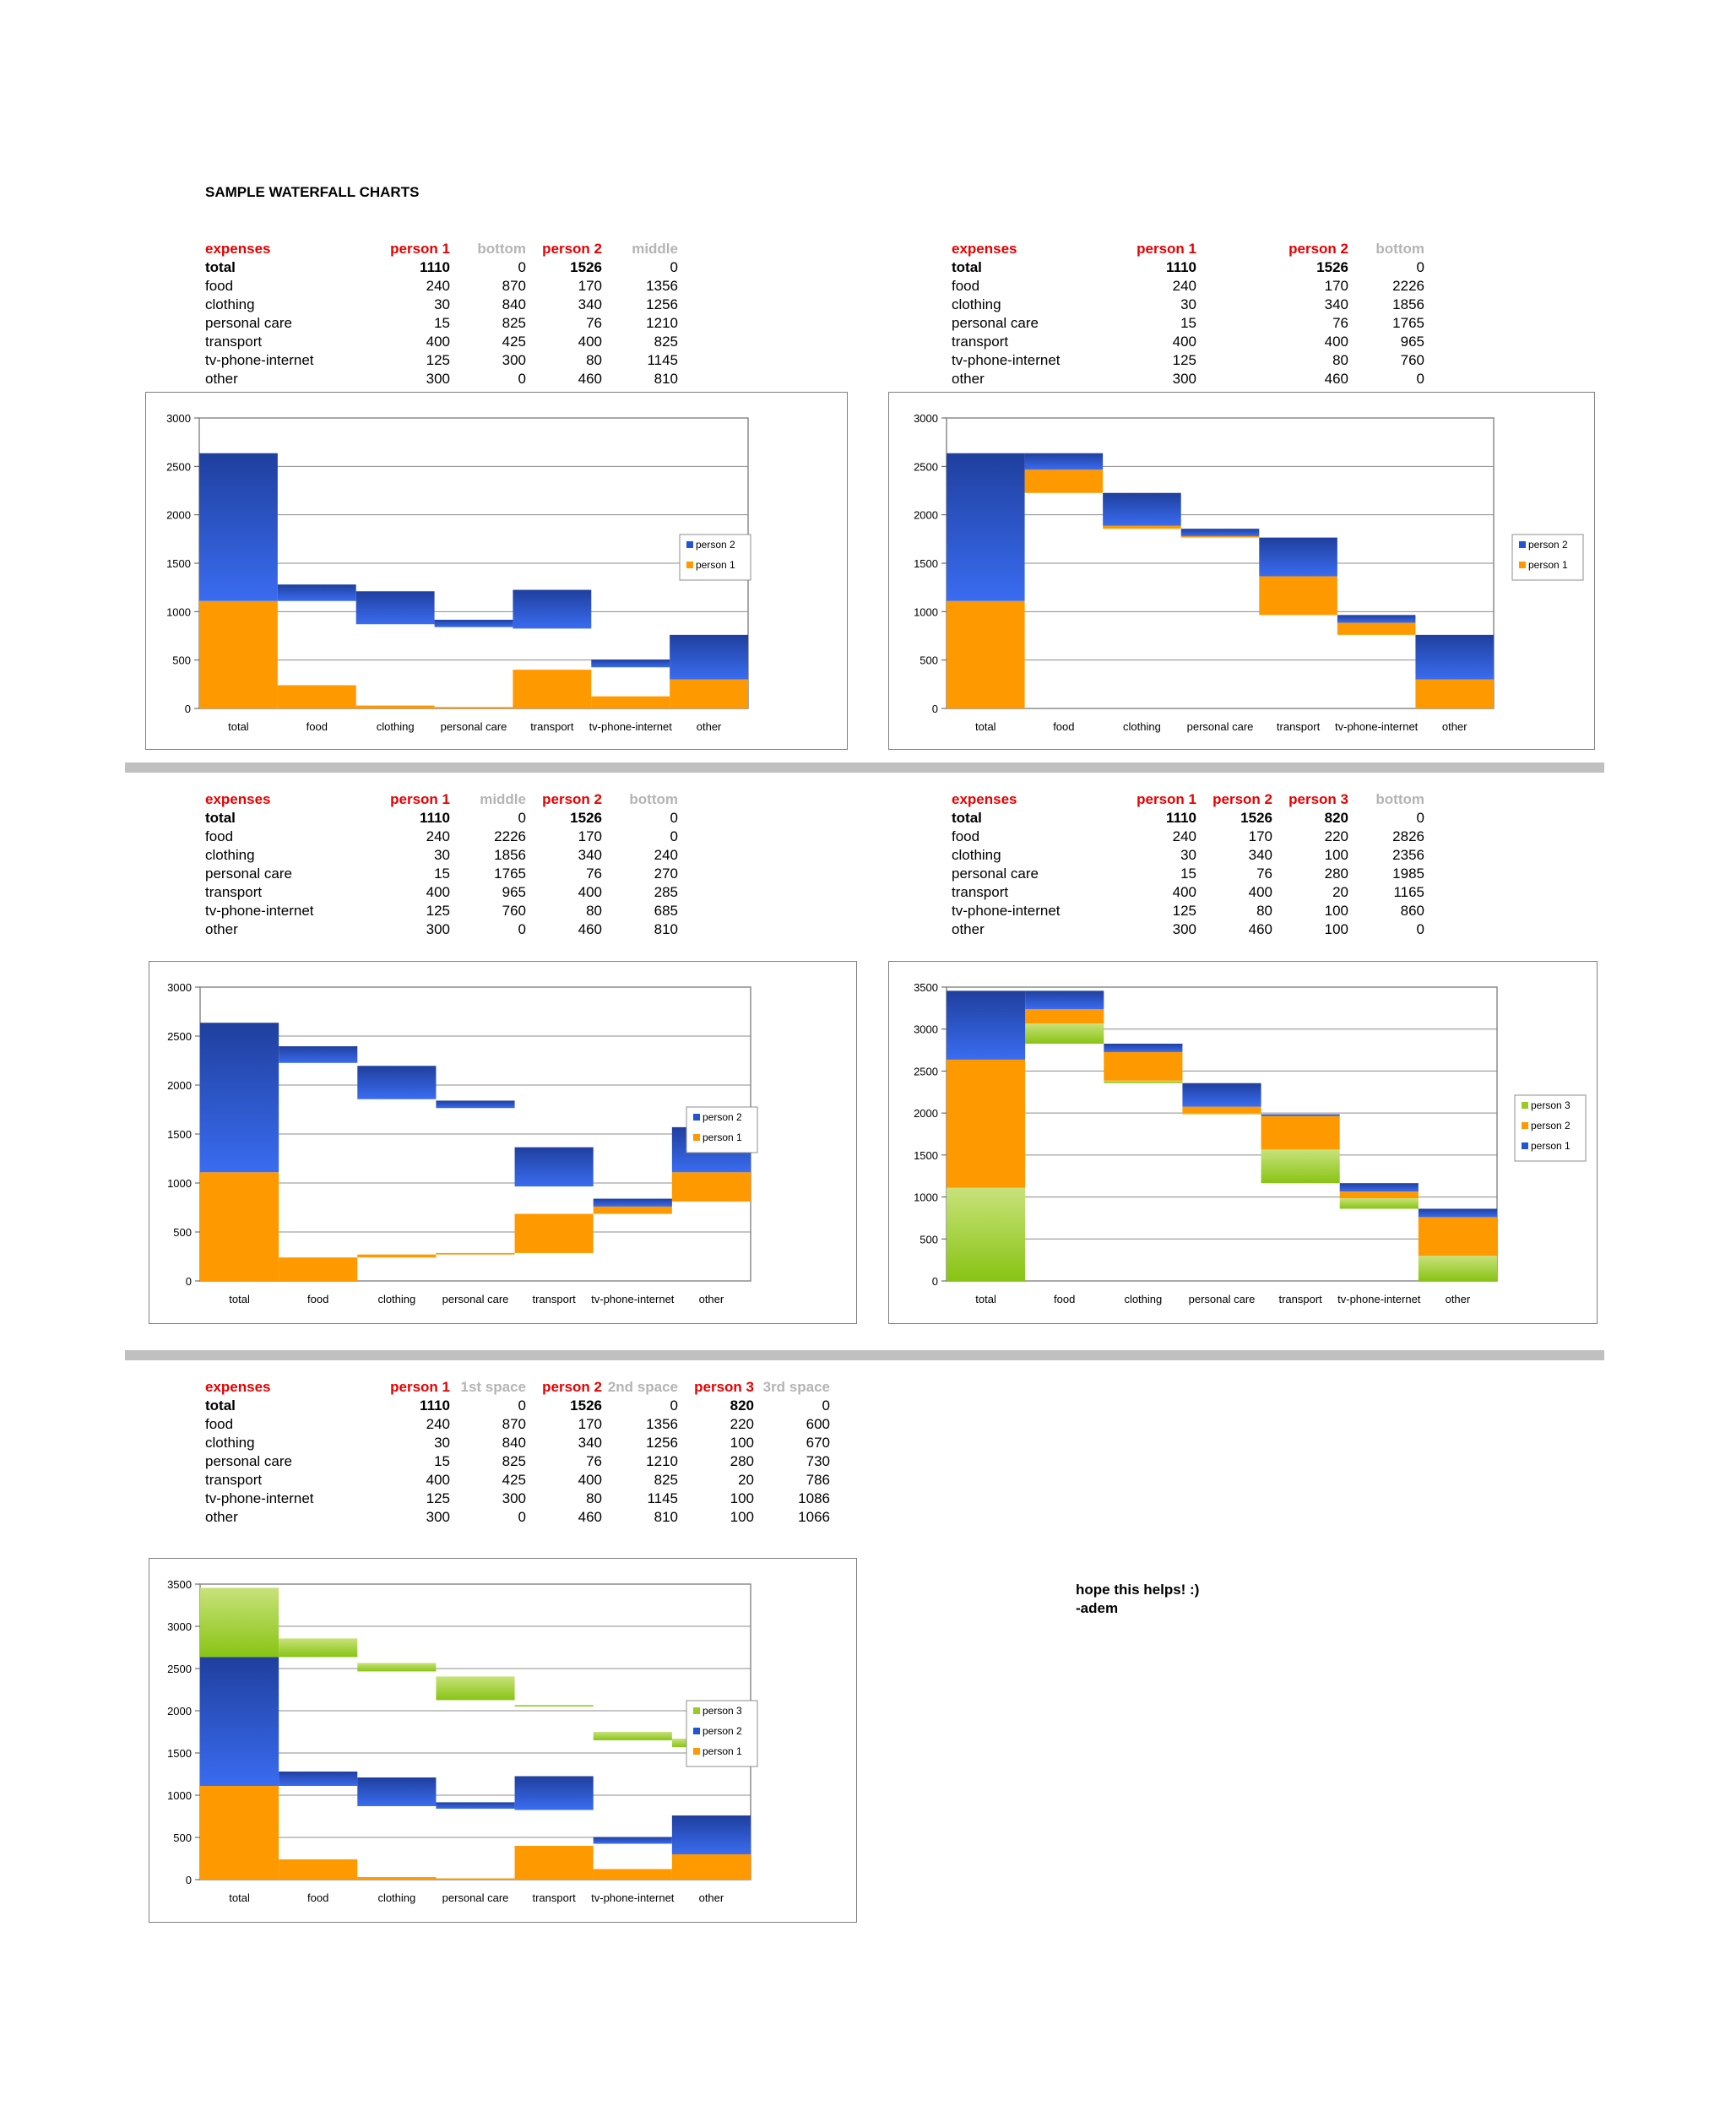 The image size is (1736, 2111). I want to click on y-tick-label: 2500, so click(180, 1036).